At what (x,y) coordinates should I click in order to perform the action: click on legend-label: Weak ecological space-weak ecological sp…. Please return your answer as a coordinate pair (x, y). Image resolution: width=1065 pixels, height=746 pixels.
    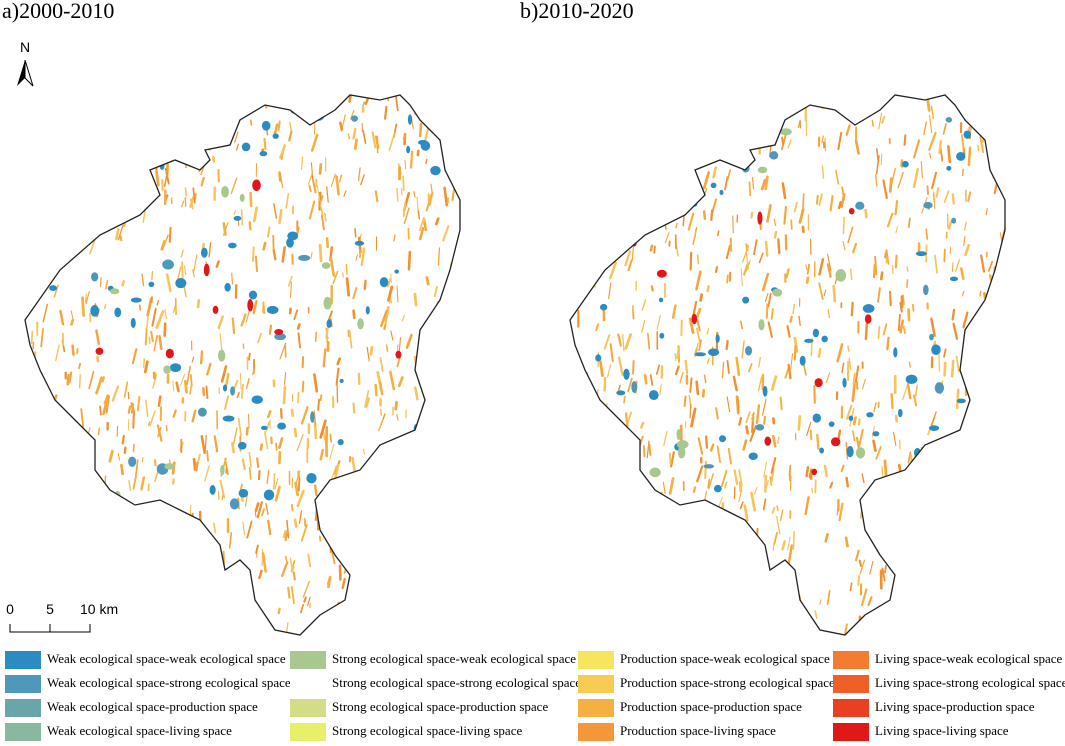
    Looking at the image, I should click on (166, 658).